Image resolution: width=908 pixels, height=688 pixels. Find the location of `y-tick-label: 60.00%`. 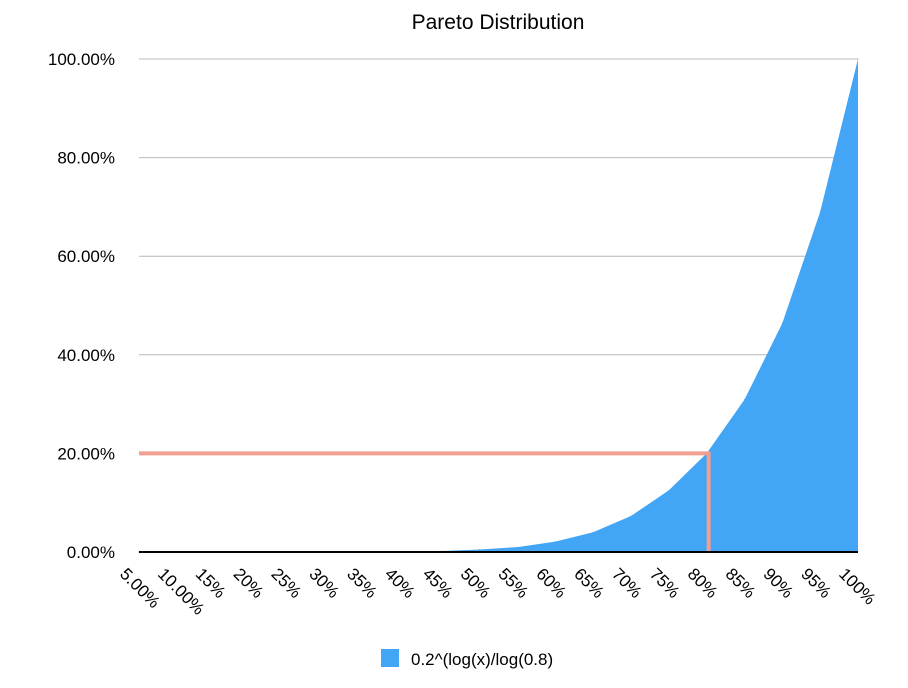

y-tick-label: 60.00% is located at coordinates (86, 256).